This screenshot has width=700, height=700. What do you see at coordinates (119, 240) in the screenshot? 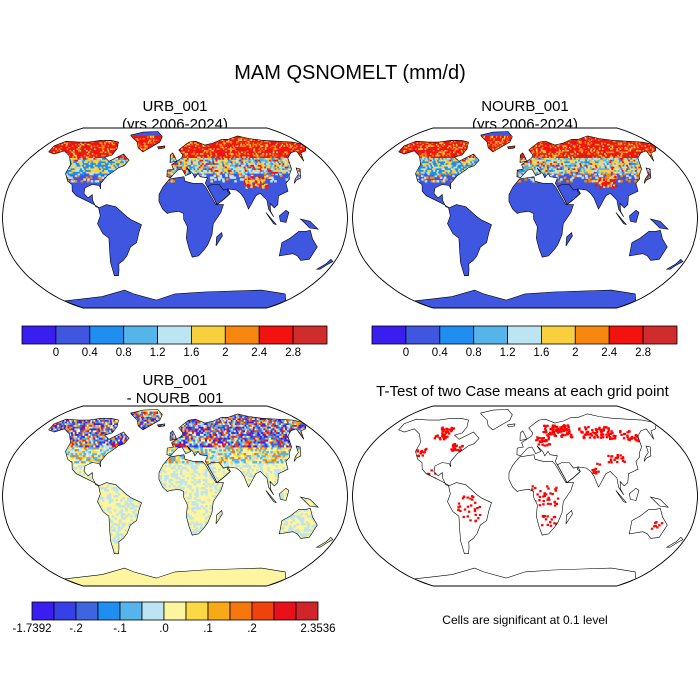
I see `land-south_america-urb` at bounding box center [119, 240].